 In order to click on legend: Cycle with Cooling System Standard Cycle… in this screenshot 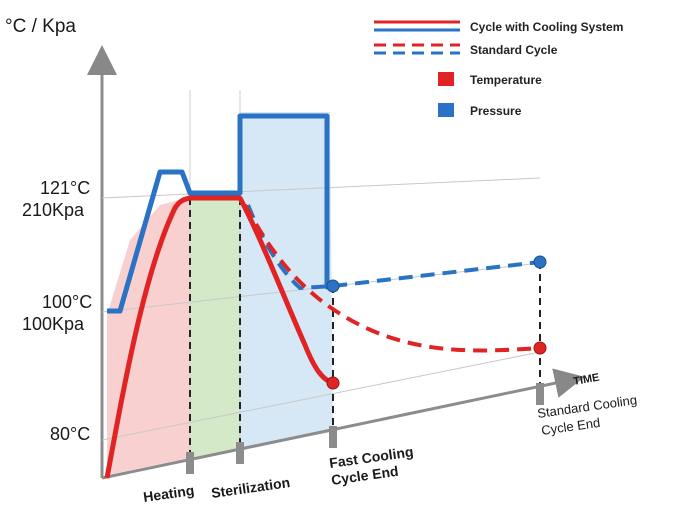, I will do `click(498, 69)`.